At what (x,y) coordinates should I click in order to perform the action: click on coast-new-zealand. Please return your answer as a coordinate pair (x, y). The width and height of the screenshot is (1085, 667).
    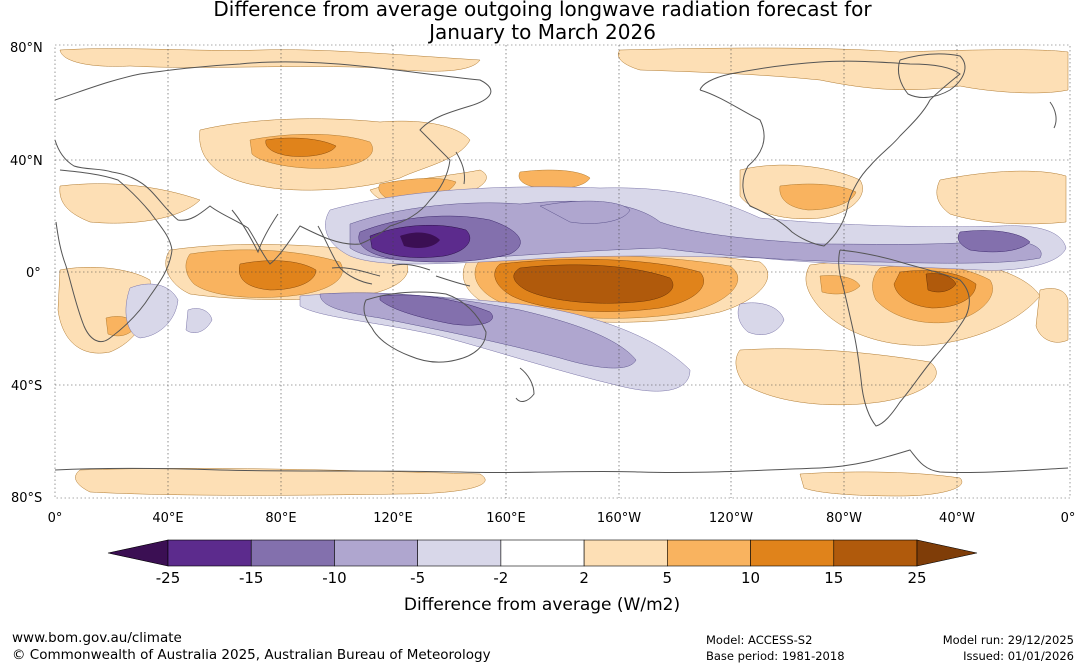
    Looking at the image, I should click on (525, 384).